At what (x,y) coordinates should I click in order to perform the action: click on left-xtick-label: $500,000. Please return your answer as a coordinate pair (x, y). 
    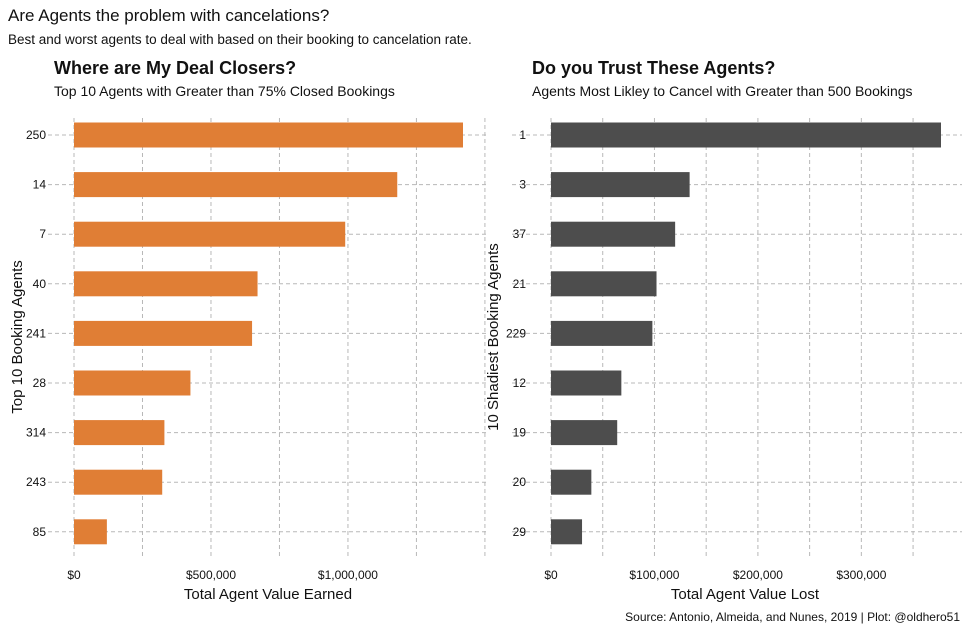
    Looking at the image, I should click on (211, 575).